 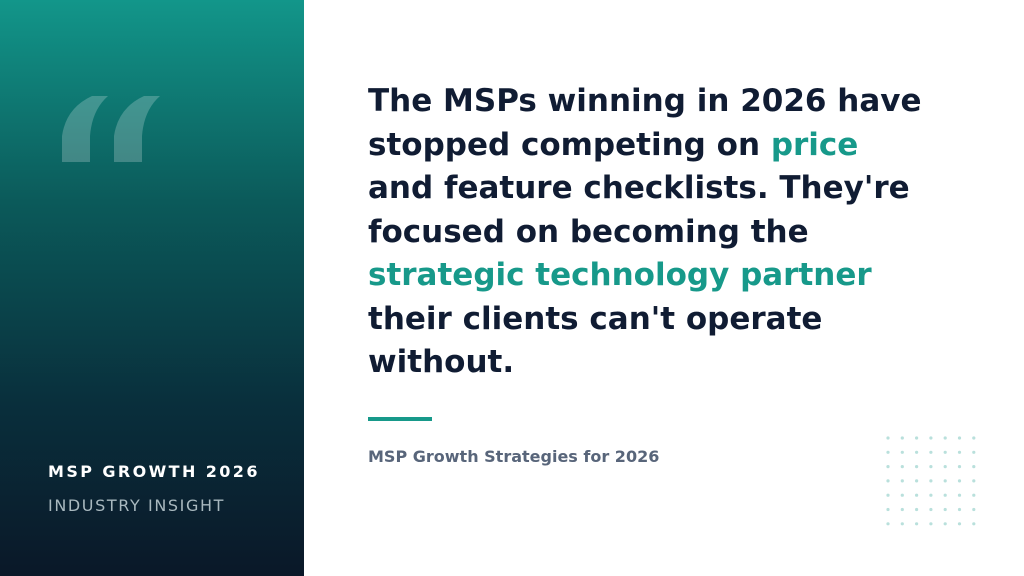 I want to click on quote-line: stopped competing on, so click(x=569, y=144).